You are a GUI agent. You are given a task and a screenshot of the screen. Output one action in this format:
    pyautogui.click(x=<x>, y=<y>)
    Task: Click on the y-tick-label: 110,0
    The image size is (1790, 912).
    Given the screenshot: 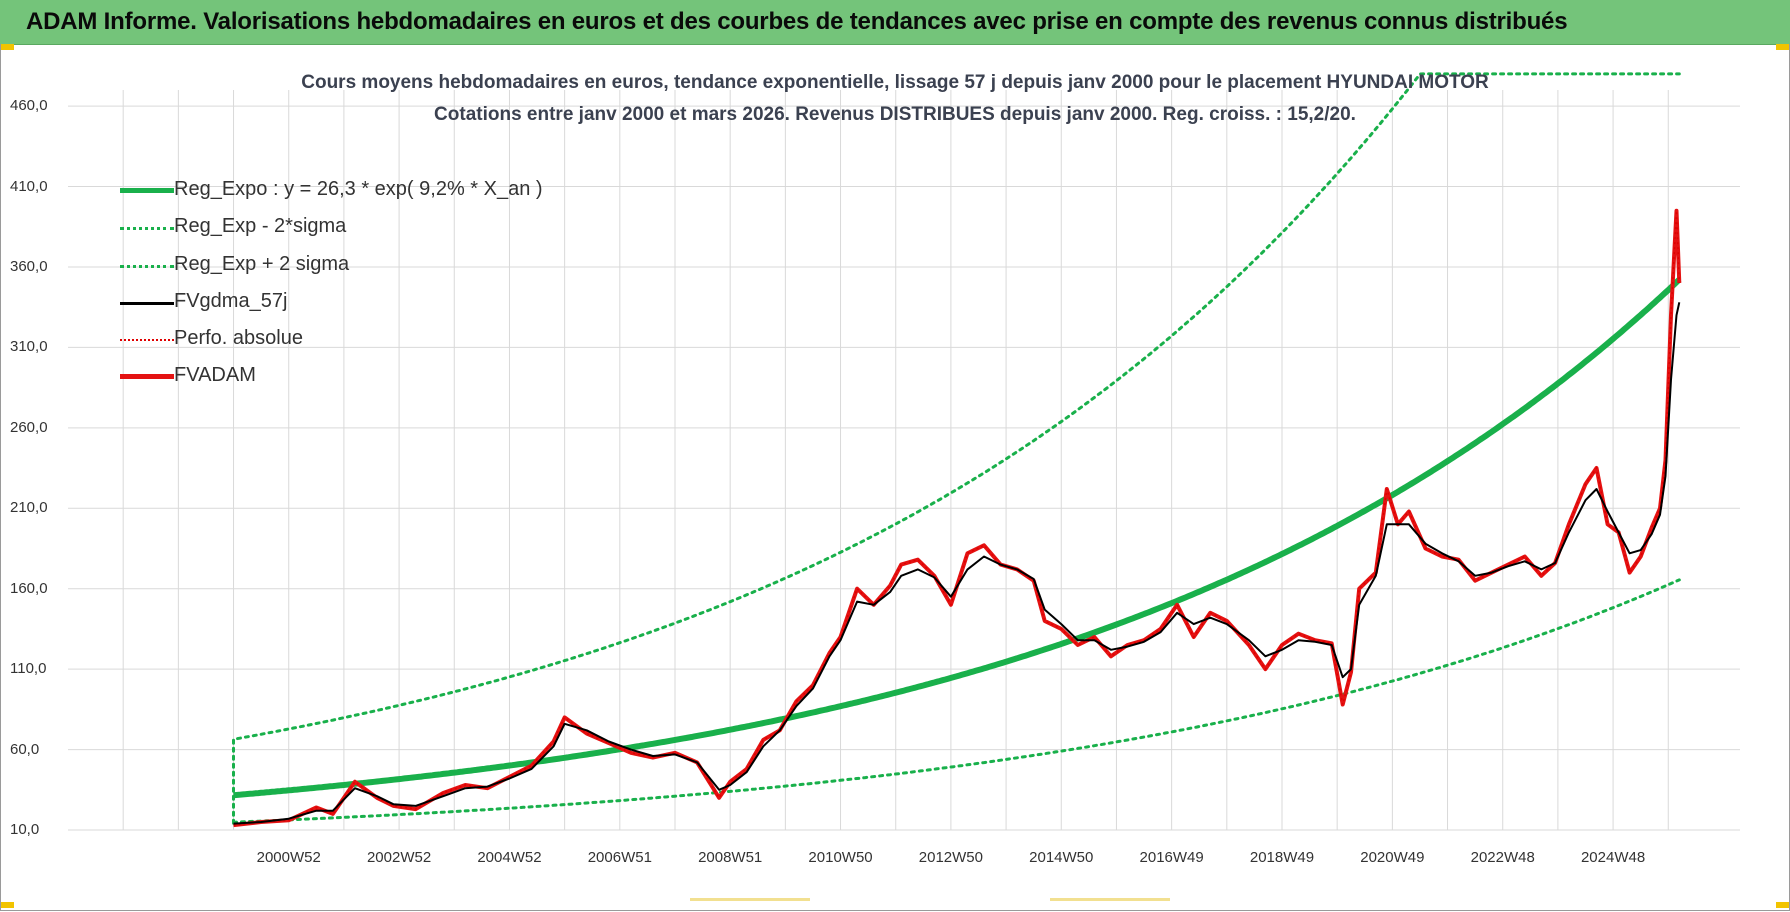 What is the action you would take?
    pyautogui.click(x=28, y=669)
    